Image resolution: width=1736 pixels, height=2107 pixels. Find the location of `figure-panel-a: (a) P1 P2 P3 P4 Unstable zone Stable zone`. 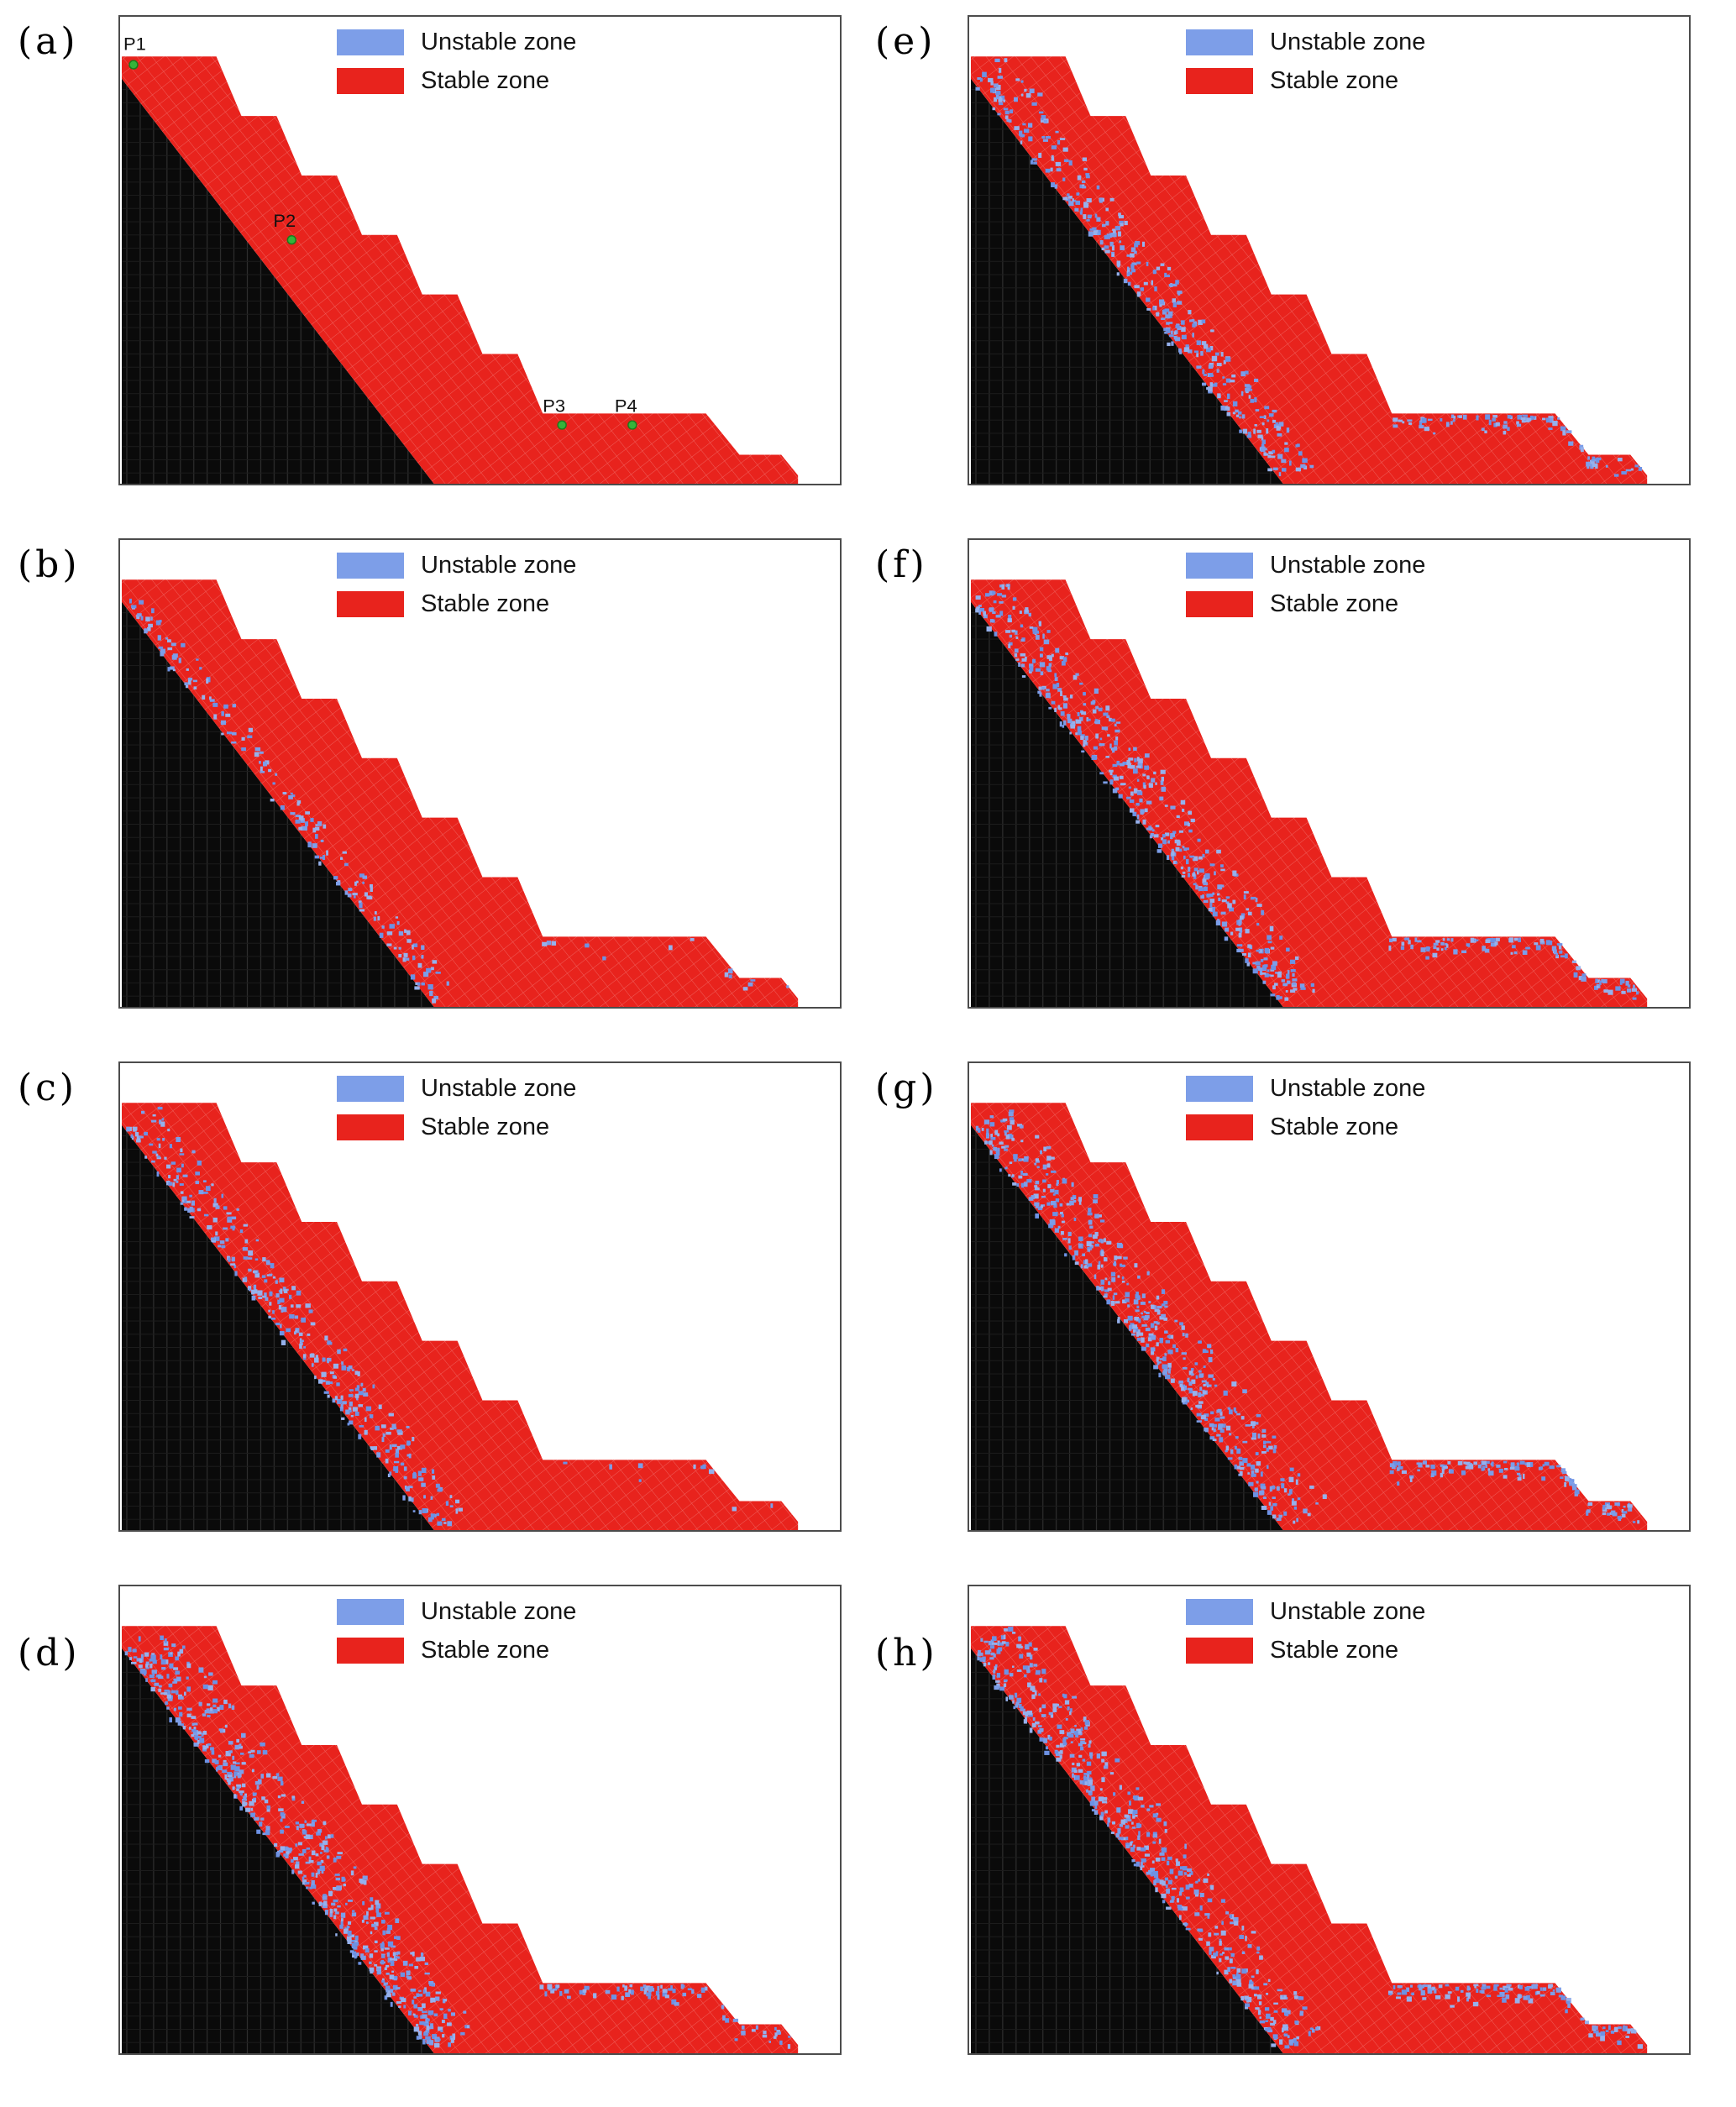

figure-panel-a: (a) P1 P2 P3 P4 Unstable zone Stable zone is located at coordinates (427, 250).